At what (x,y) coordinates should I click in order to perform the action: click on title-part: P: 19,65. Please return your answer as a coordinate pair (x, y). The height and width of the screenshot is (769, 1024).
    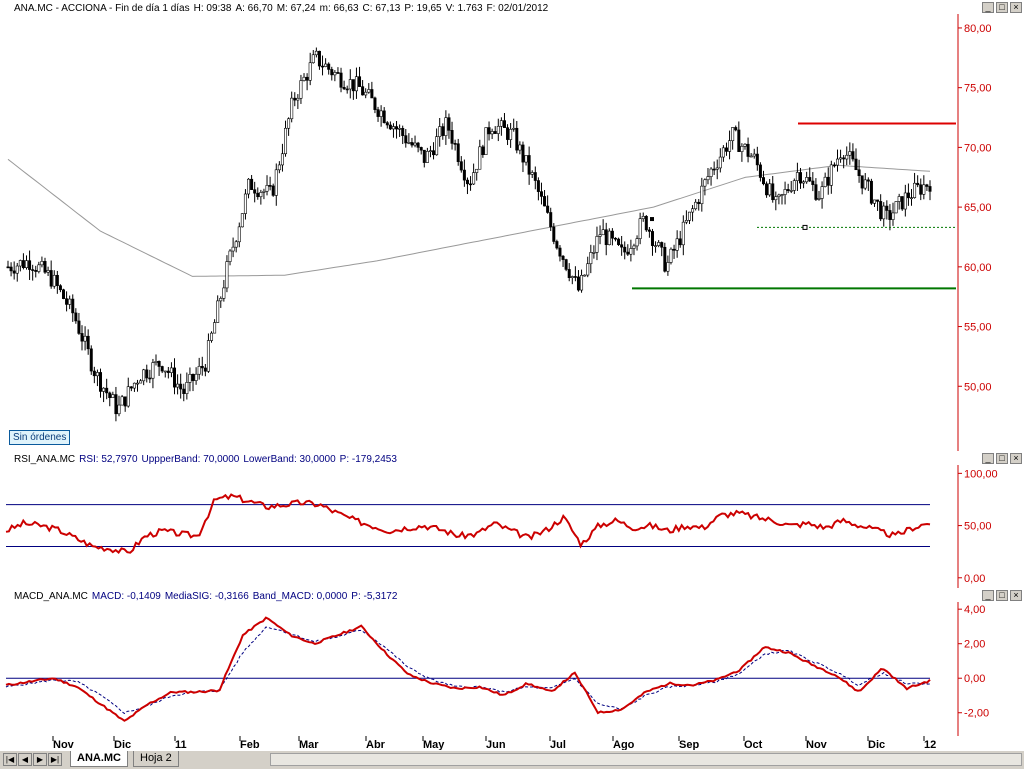
    Looking at the image, I should click on (423, 8).